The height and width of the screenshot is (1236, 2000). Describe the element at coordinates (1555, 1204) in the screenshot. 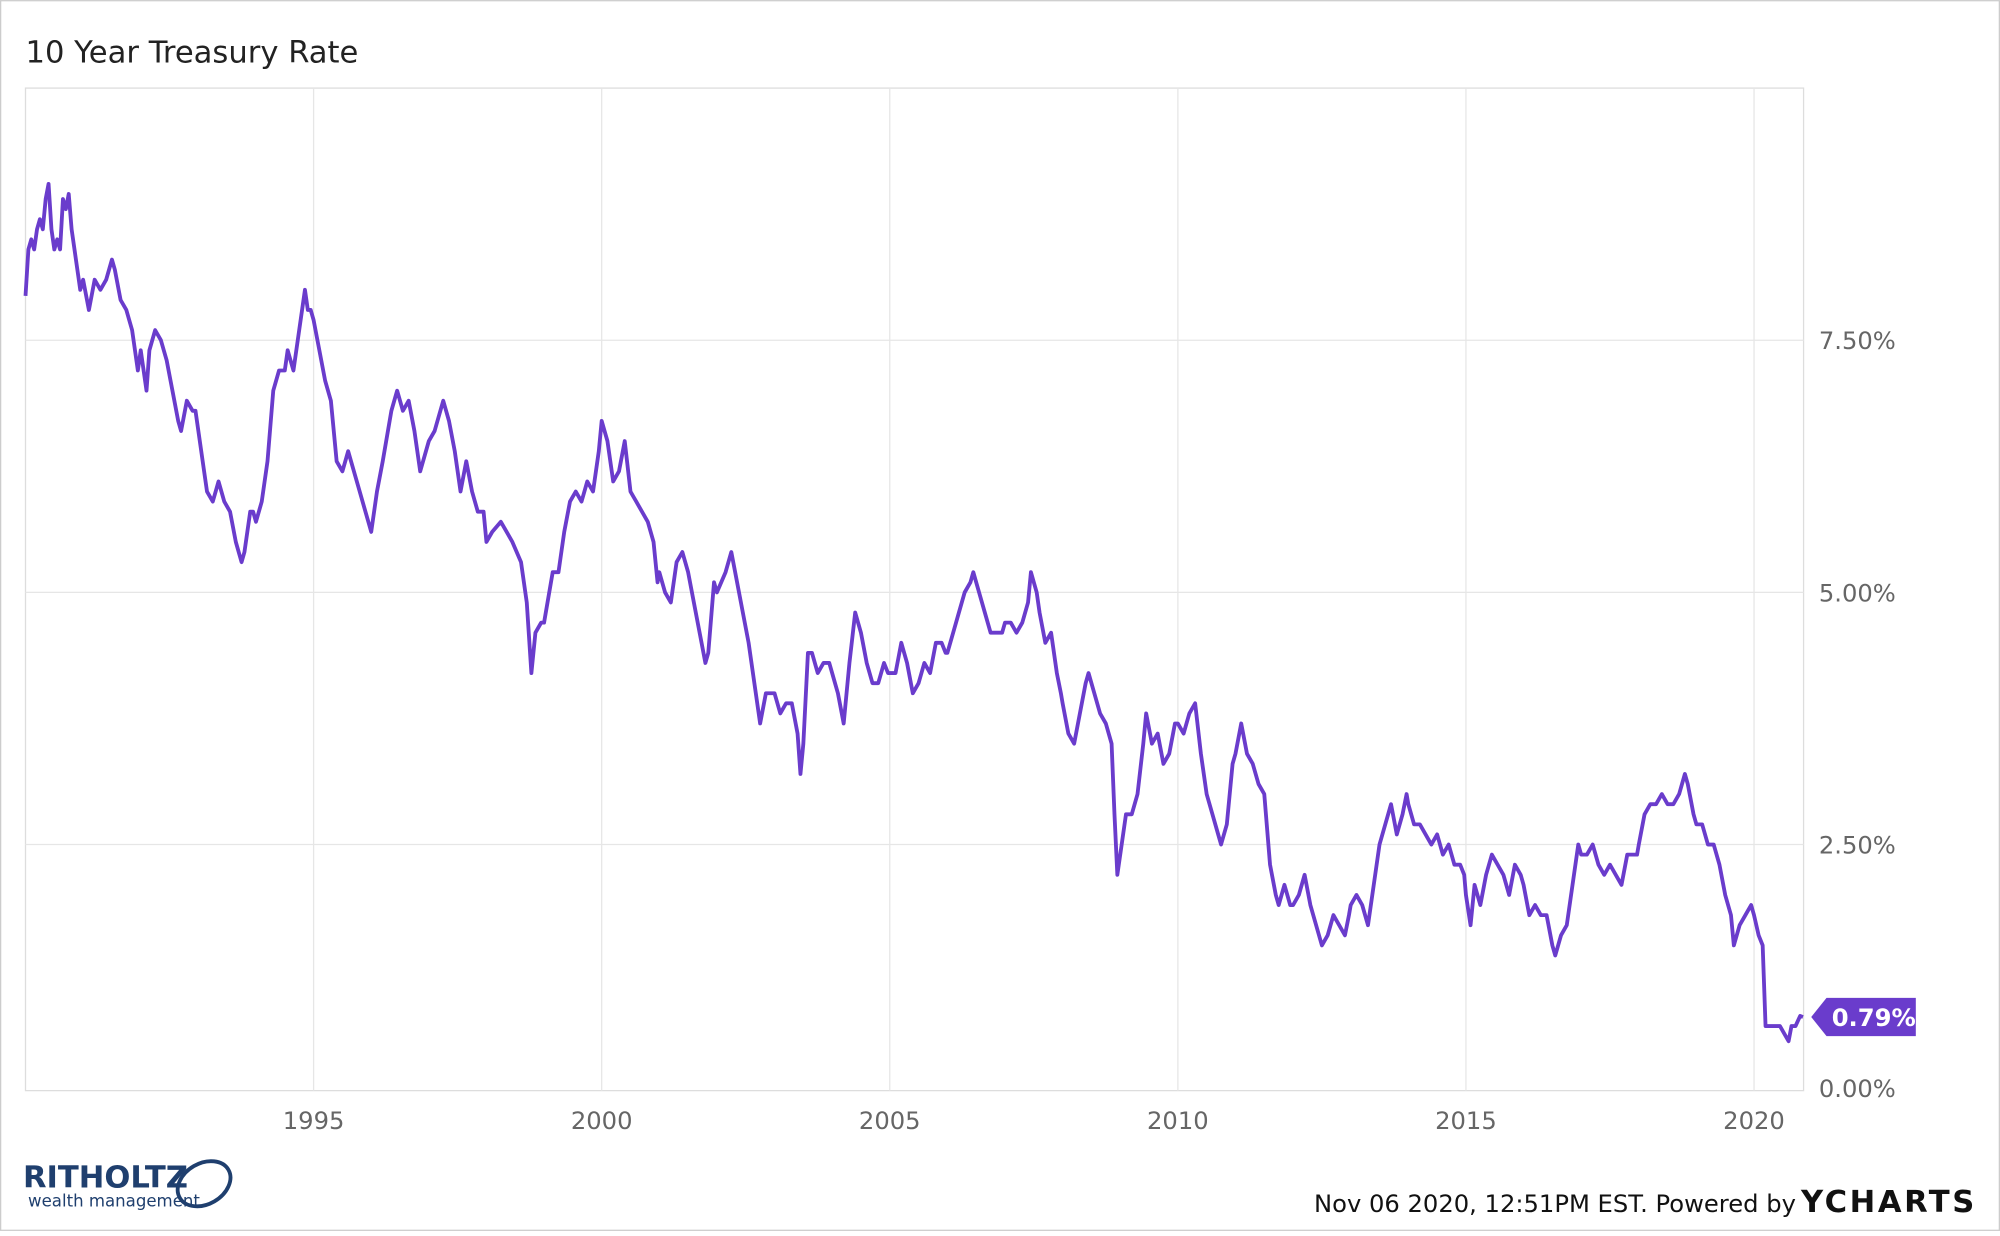

I see `source-text: Nov 06 2020, 12:51PM EST. Powered by` at that location.